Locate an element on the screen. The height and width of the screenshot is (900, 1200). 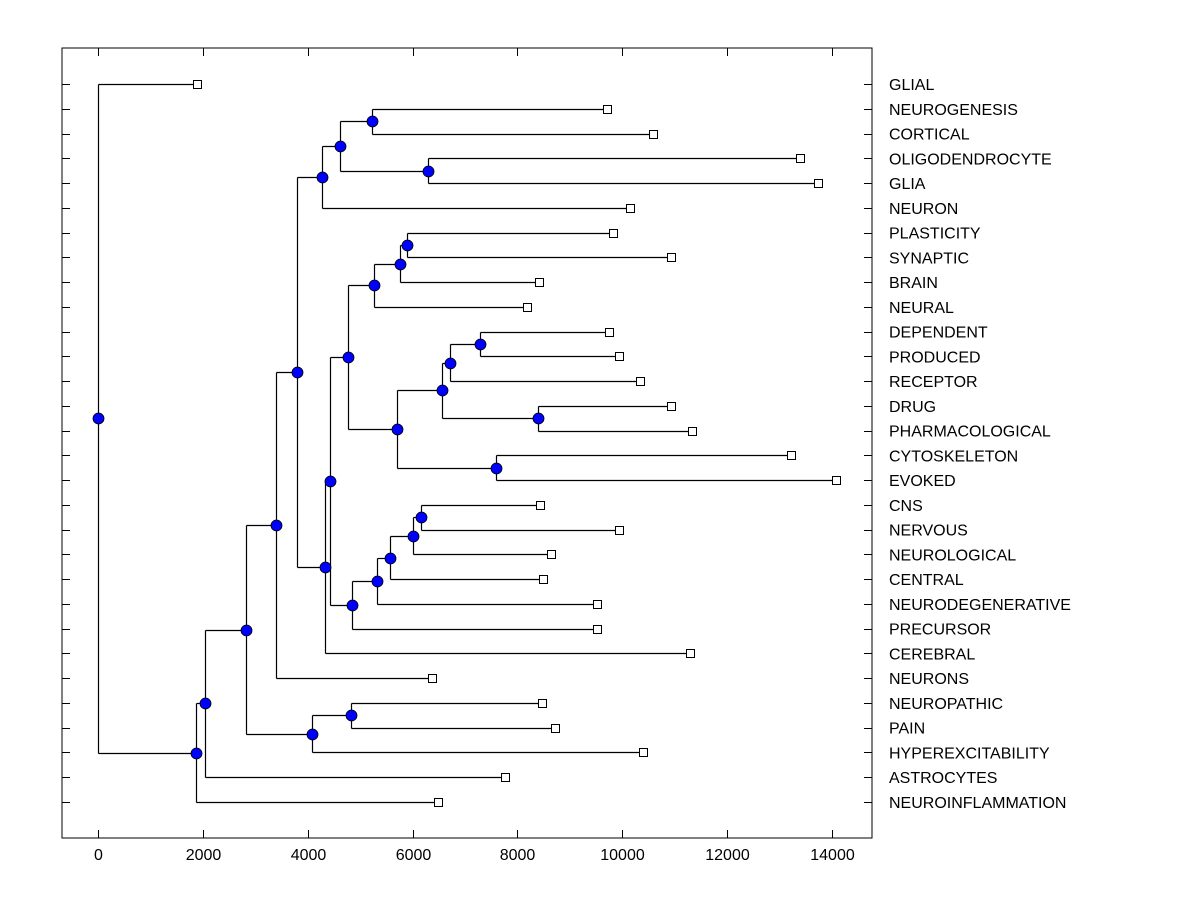
merge-node-n19 is located at coordinates (352, 605).